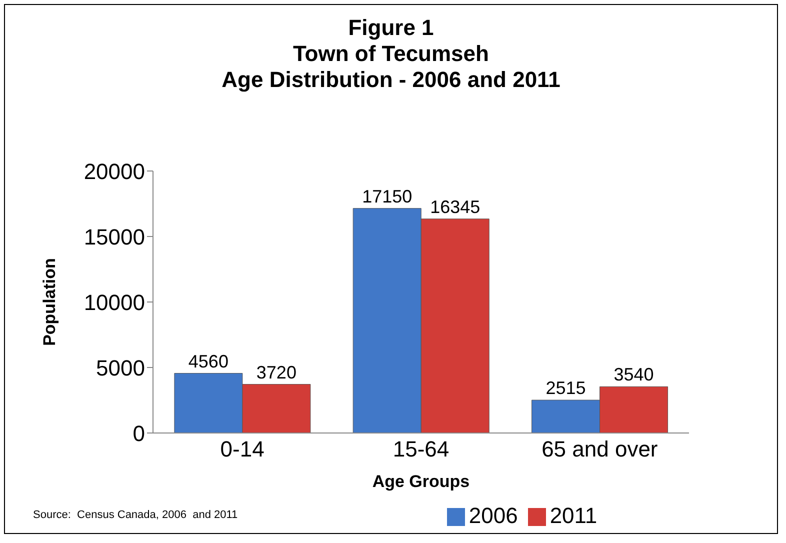  Describe the element at coordinates (50, 302) in the screenshot. I see `y-axis-title: Population` at that location.